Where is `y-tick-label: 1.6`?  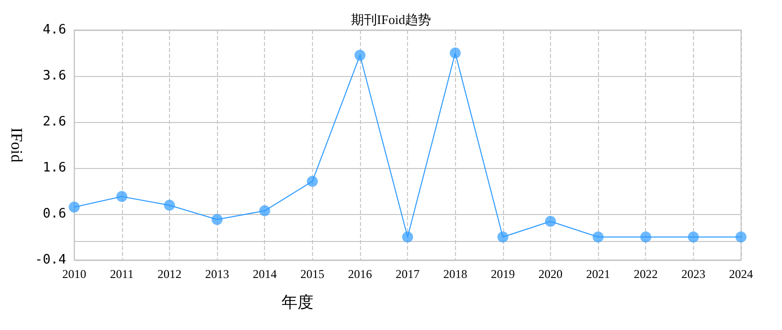 y-tick-label: 1.6 is located at coordinates (54, 168).